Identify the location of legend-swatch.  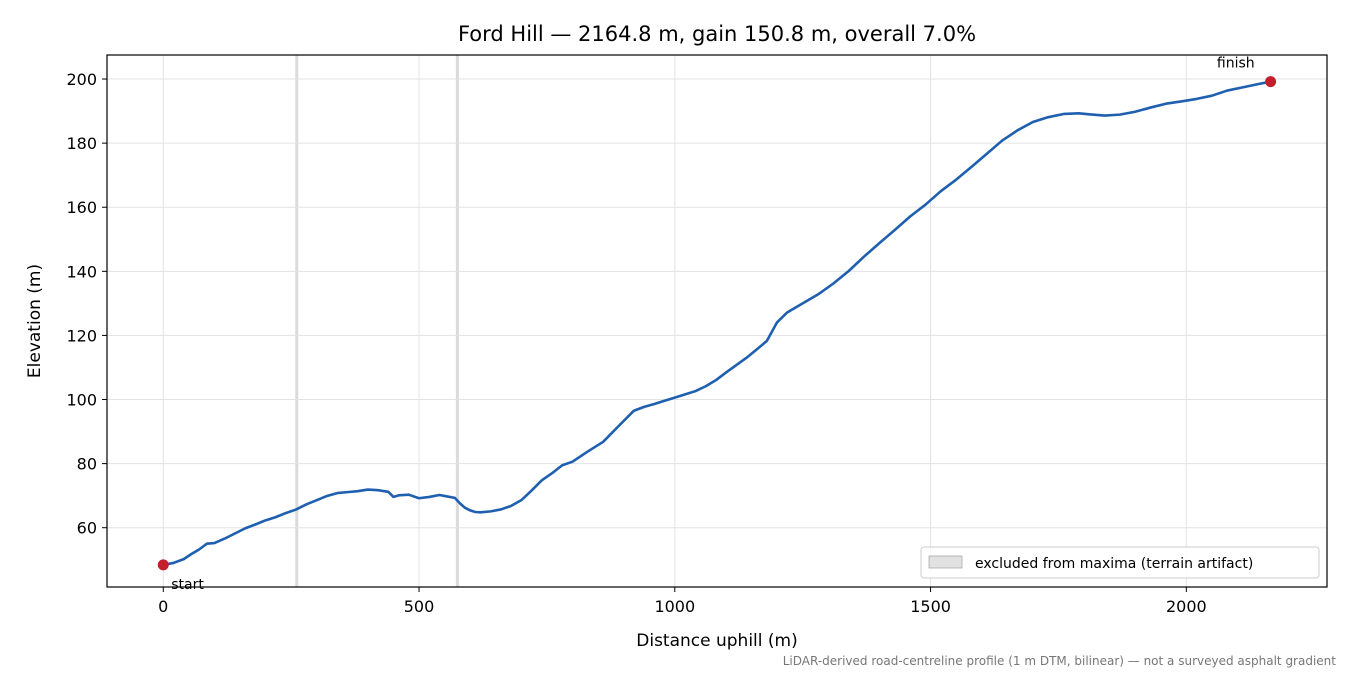
(945, 562).